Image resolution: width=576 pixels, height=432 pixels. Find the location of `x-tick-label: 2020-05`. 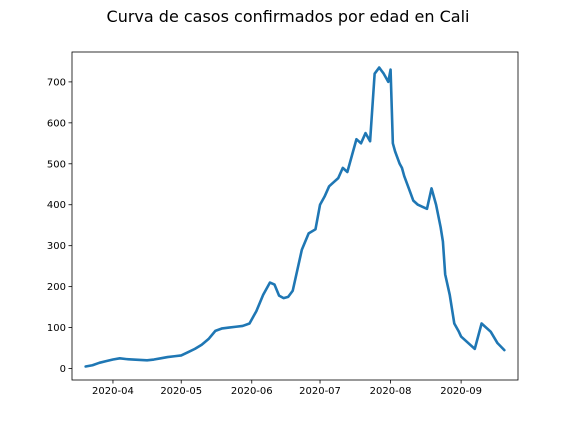

x-tick-label: 2020-05 is located at coordinates (181, 391).